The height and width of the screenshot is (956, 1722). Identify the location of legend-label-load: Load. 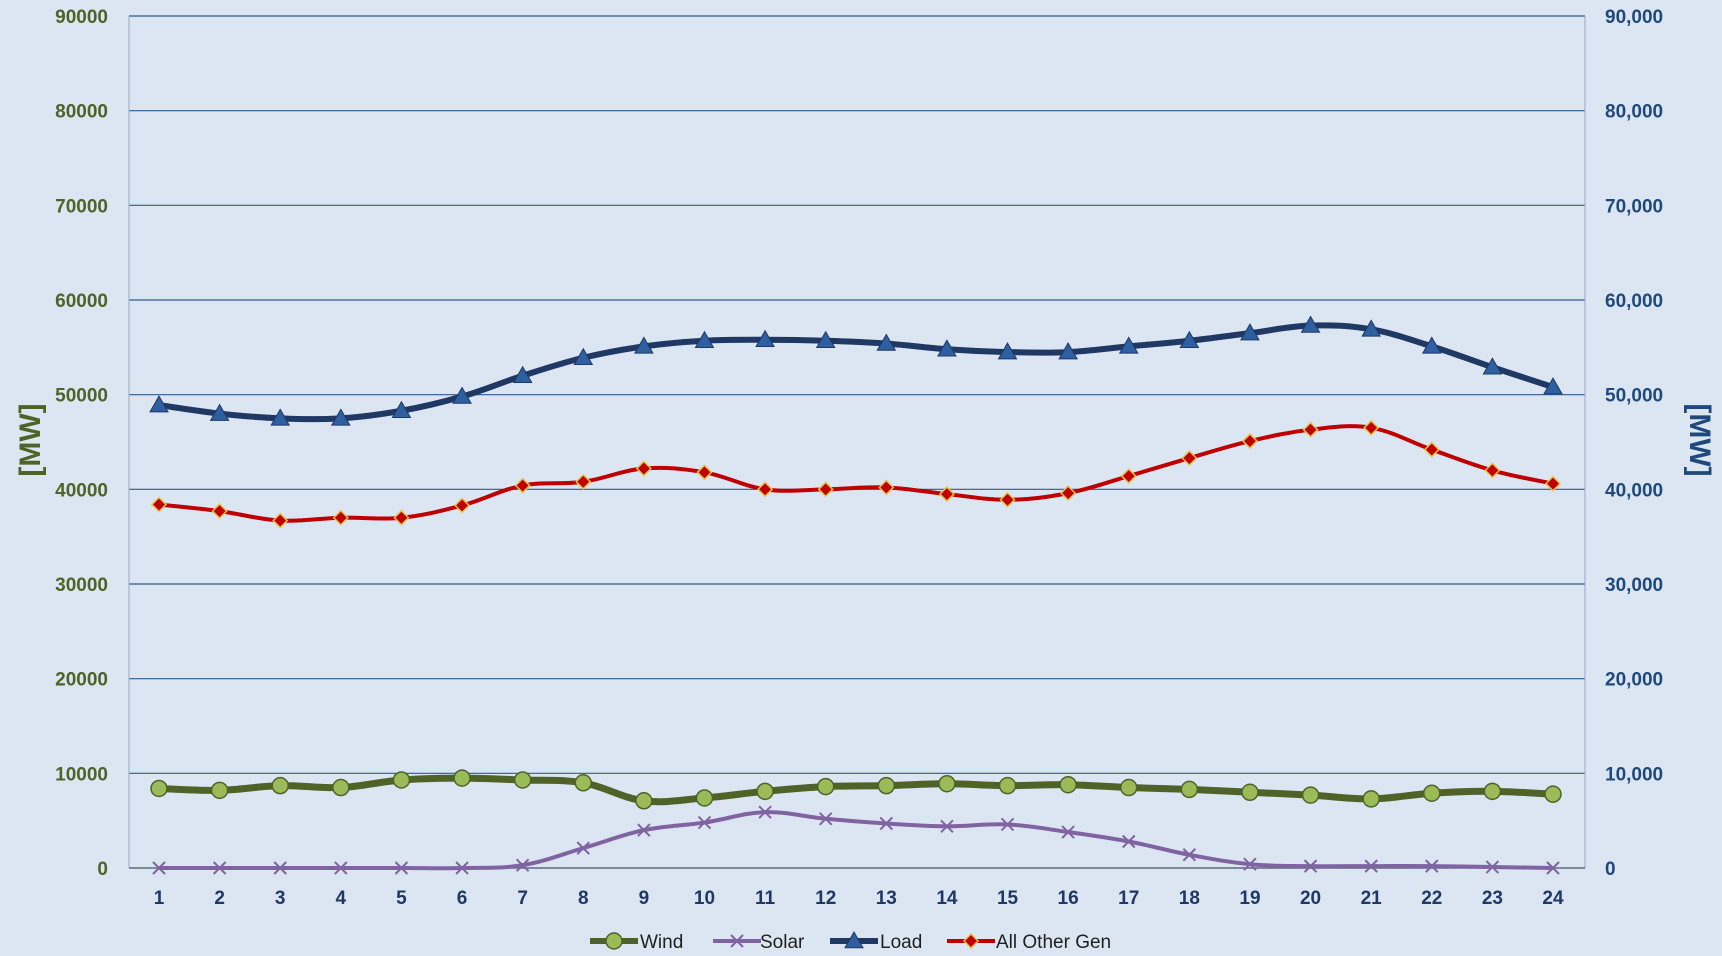
(901, 942).